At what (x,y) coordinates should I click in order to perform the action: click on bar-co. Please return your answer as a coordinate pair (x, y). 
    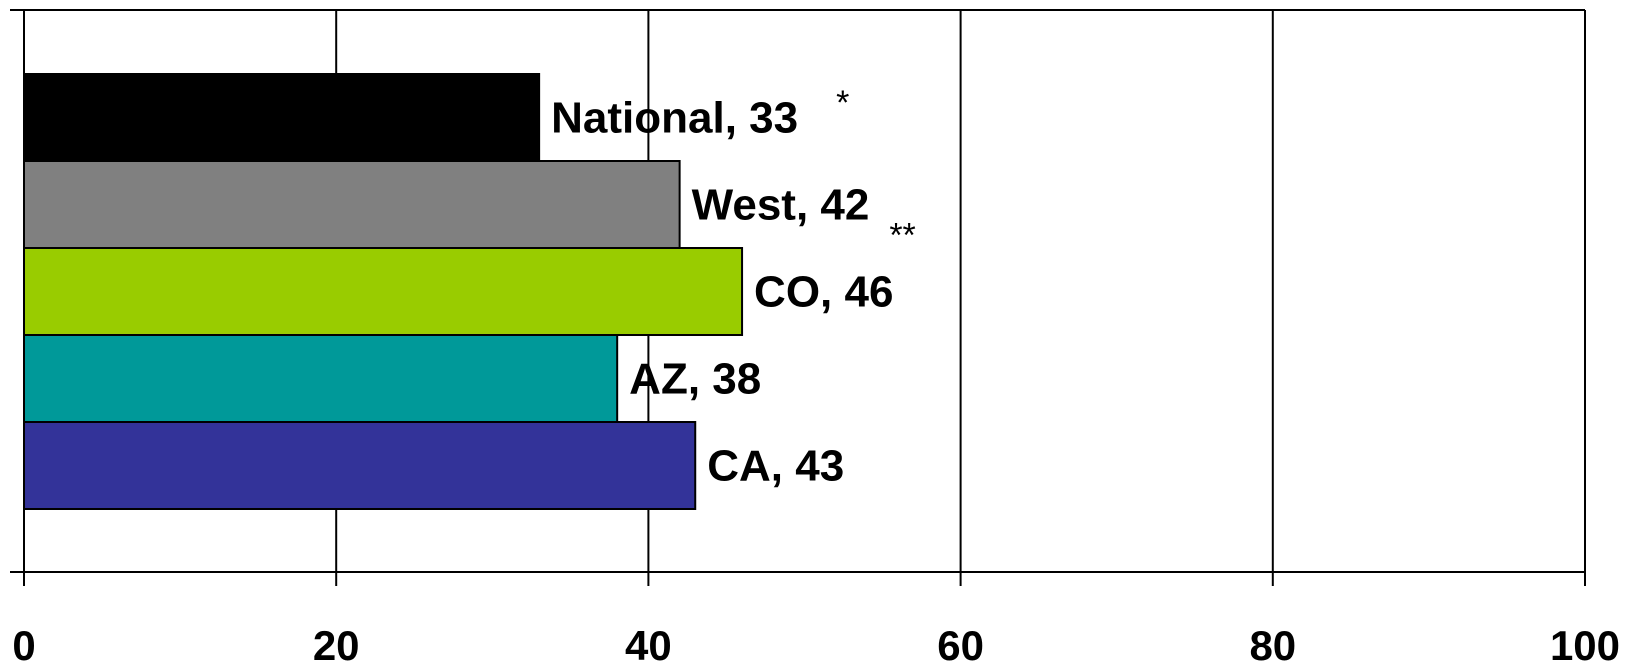
    Looking at the image, I should click on (383, 291).